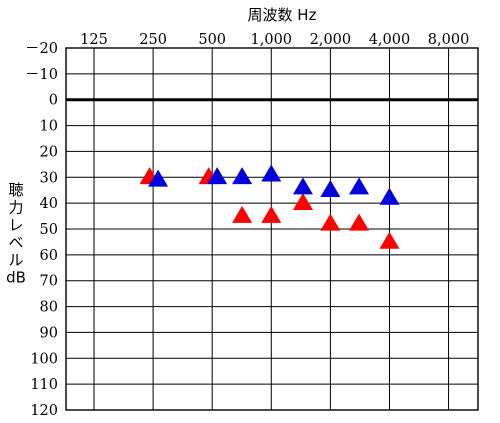 The image size is (500, 423). I want to click on y-tick-label: 70, so click(49, 282).